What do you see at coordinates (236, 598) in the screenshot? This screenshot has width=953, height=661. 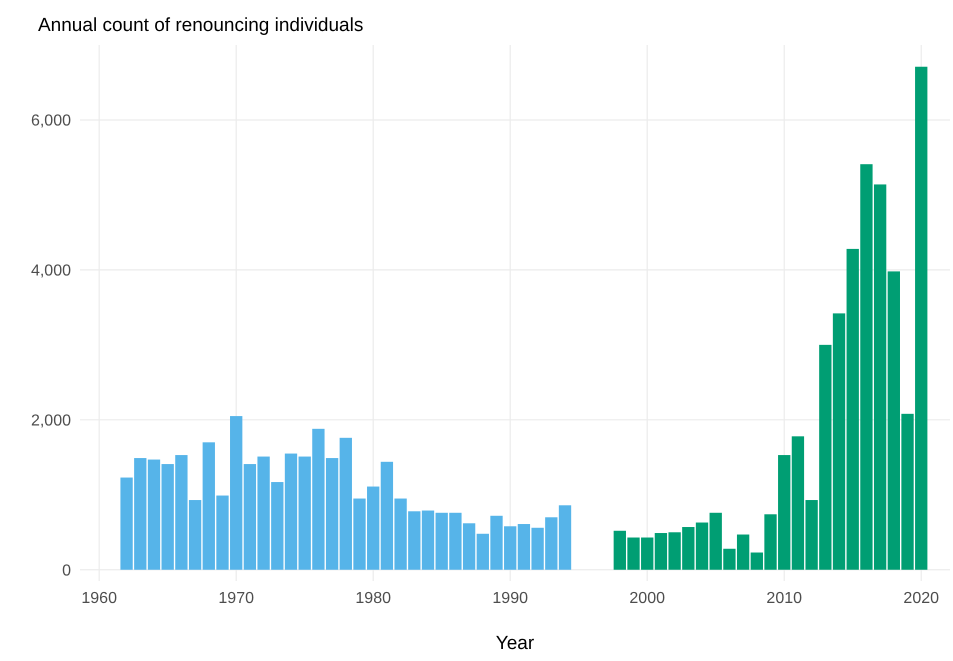 I see `x-tick-label: 1970` at bounding box center [236, 598].